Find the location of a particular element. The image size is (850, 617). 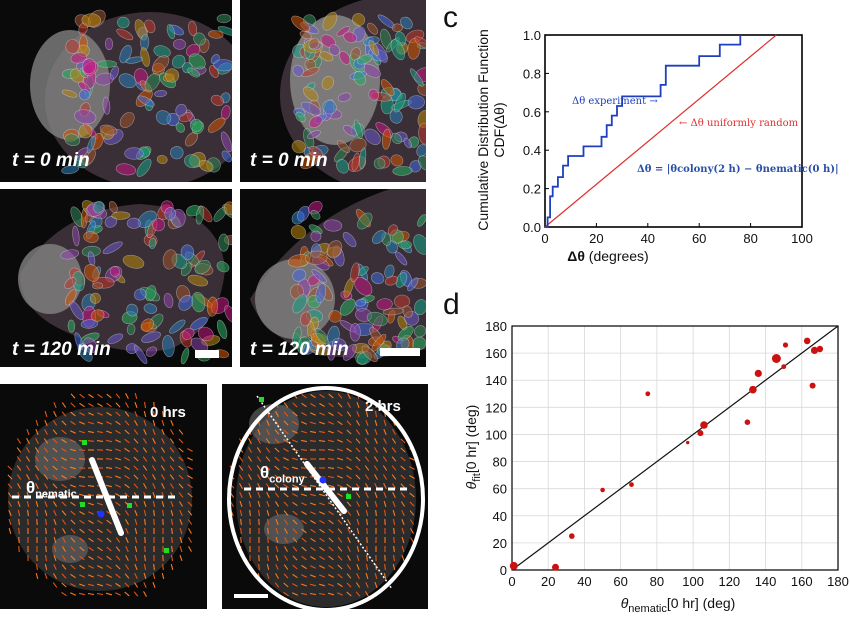

x-tick-label: 80 is located at coordinates (657, 581).